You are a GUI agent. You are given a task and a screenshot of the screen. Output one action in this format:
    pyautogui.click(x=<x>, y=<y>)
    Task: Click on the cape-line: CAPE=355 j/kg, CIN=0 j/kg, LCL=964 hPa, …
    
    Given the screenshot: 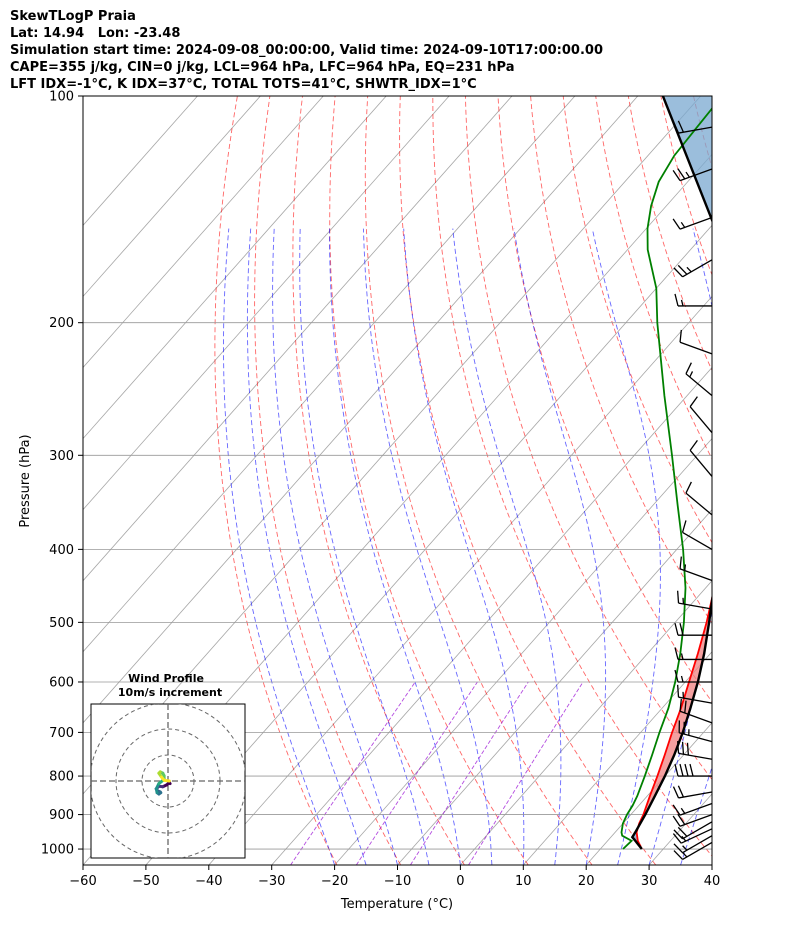 What is the action you would take?
    pyautogui.click(x=262, y=67)
    